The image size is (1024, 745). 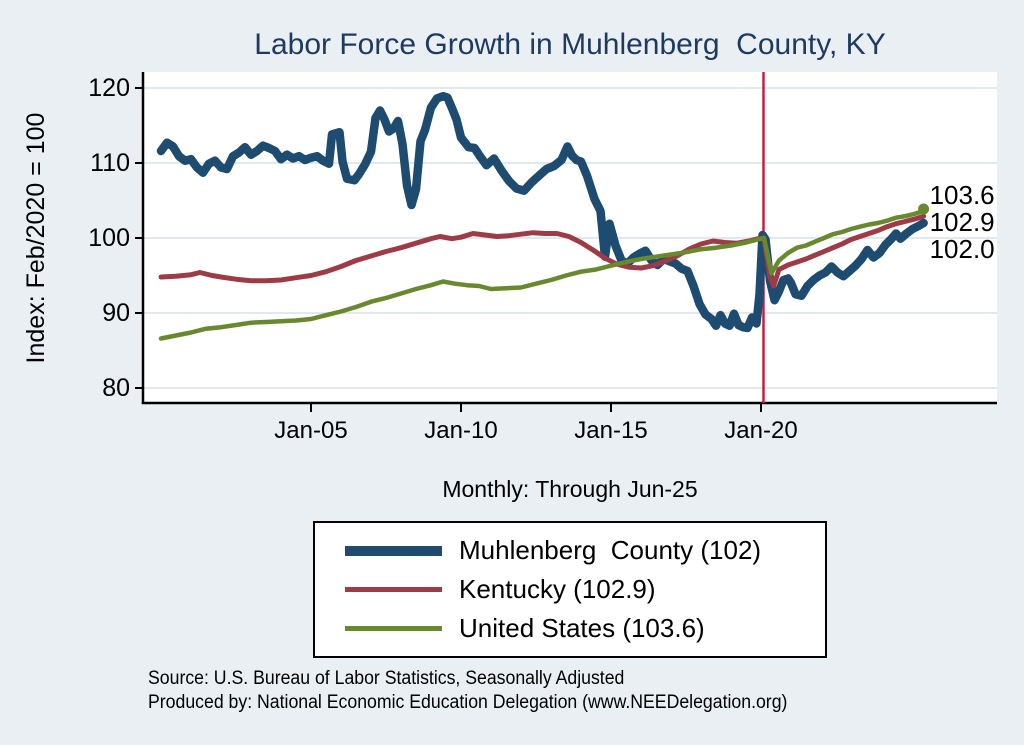 I want to click on legend-swatch-united-states, so click(x=393, y=628).